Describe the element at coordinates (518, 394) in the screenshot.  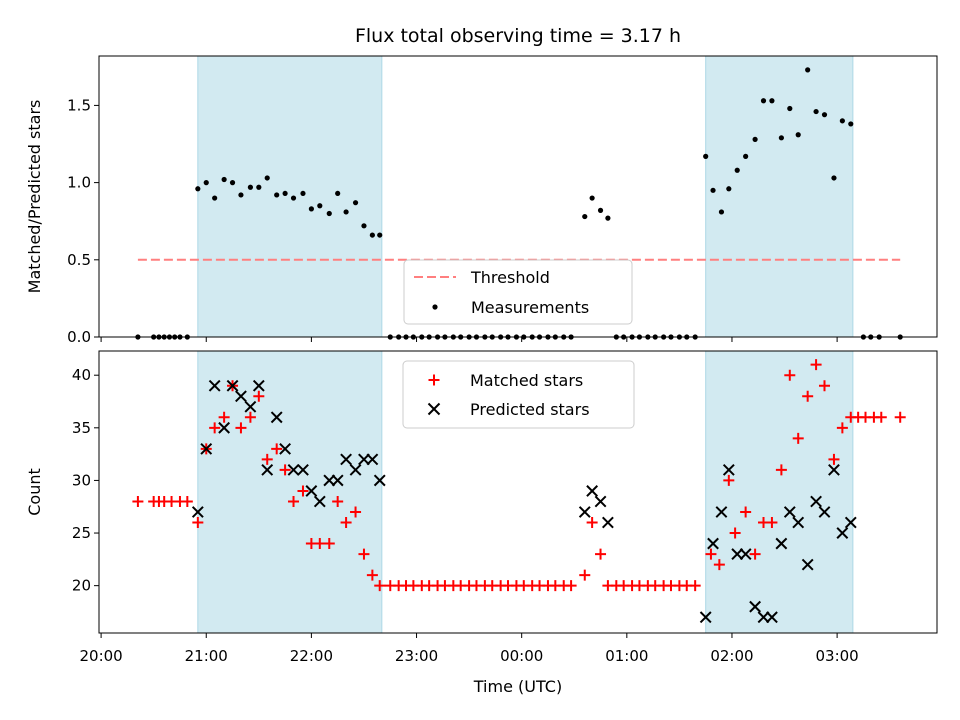
I see `legend-box` at that location.